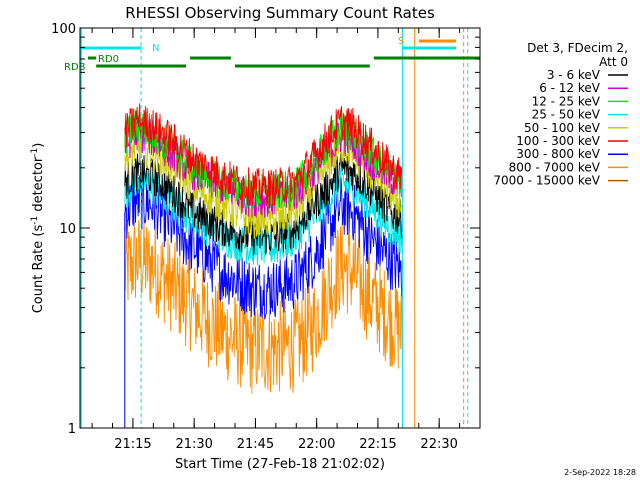 Image resolution: width=640 pixels, height=480 pixels. What do you see at coordinates (75, 67) in the screenshot?
I see `flag-label: RDB` at bounding box center [75, 67].